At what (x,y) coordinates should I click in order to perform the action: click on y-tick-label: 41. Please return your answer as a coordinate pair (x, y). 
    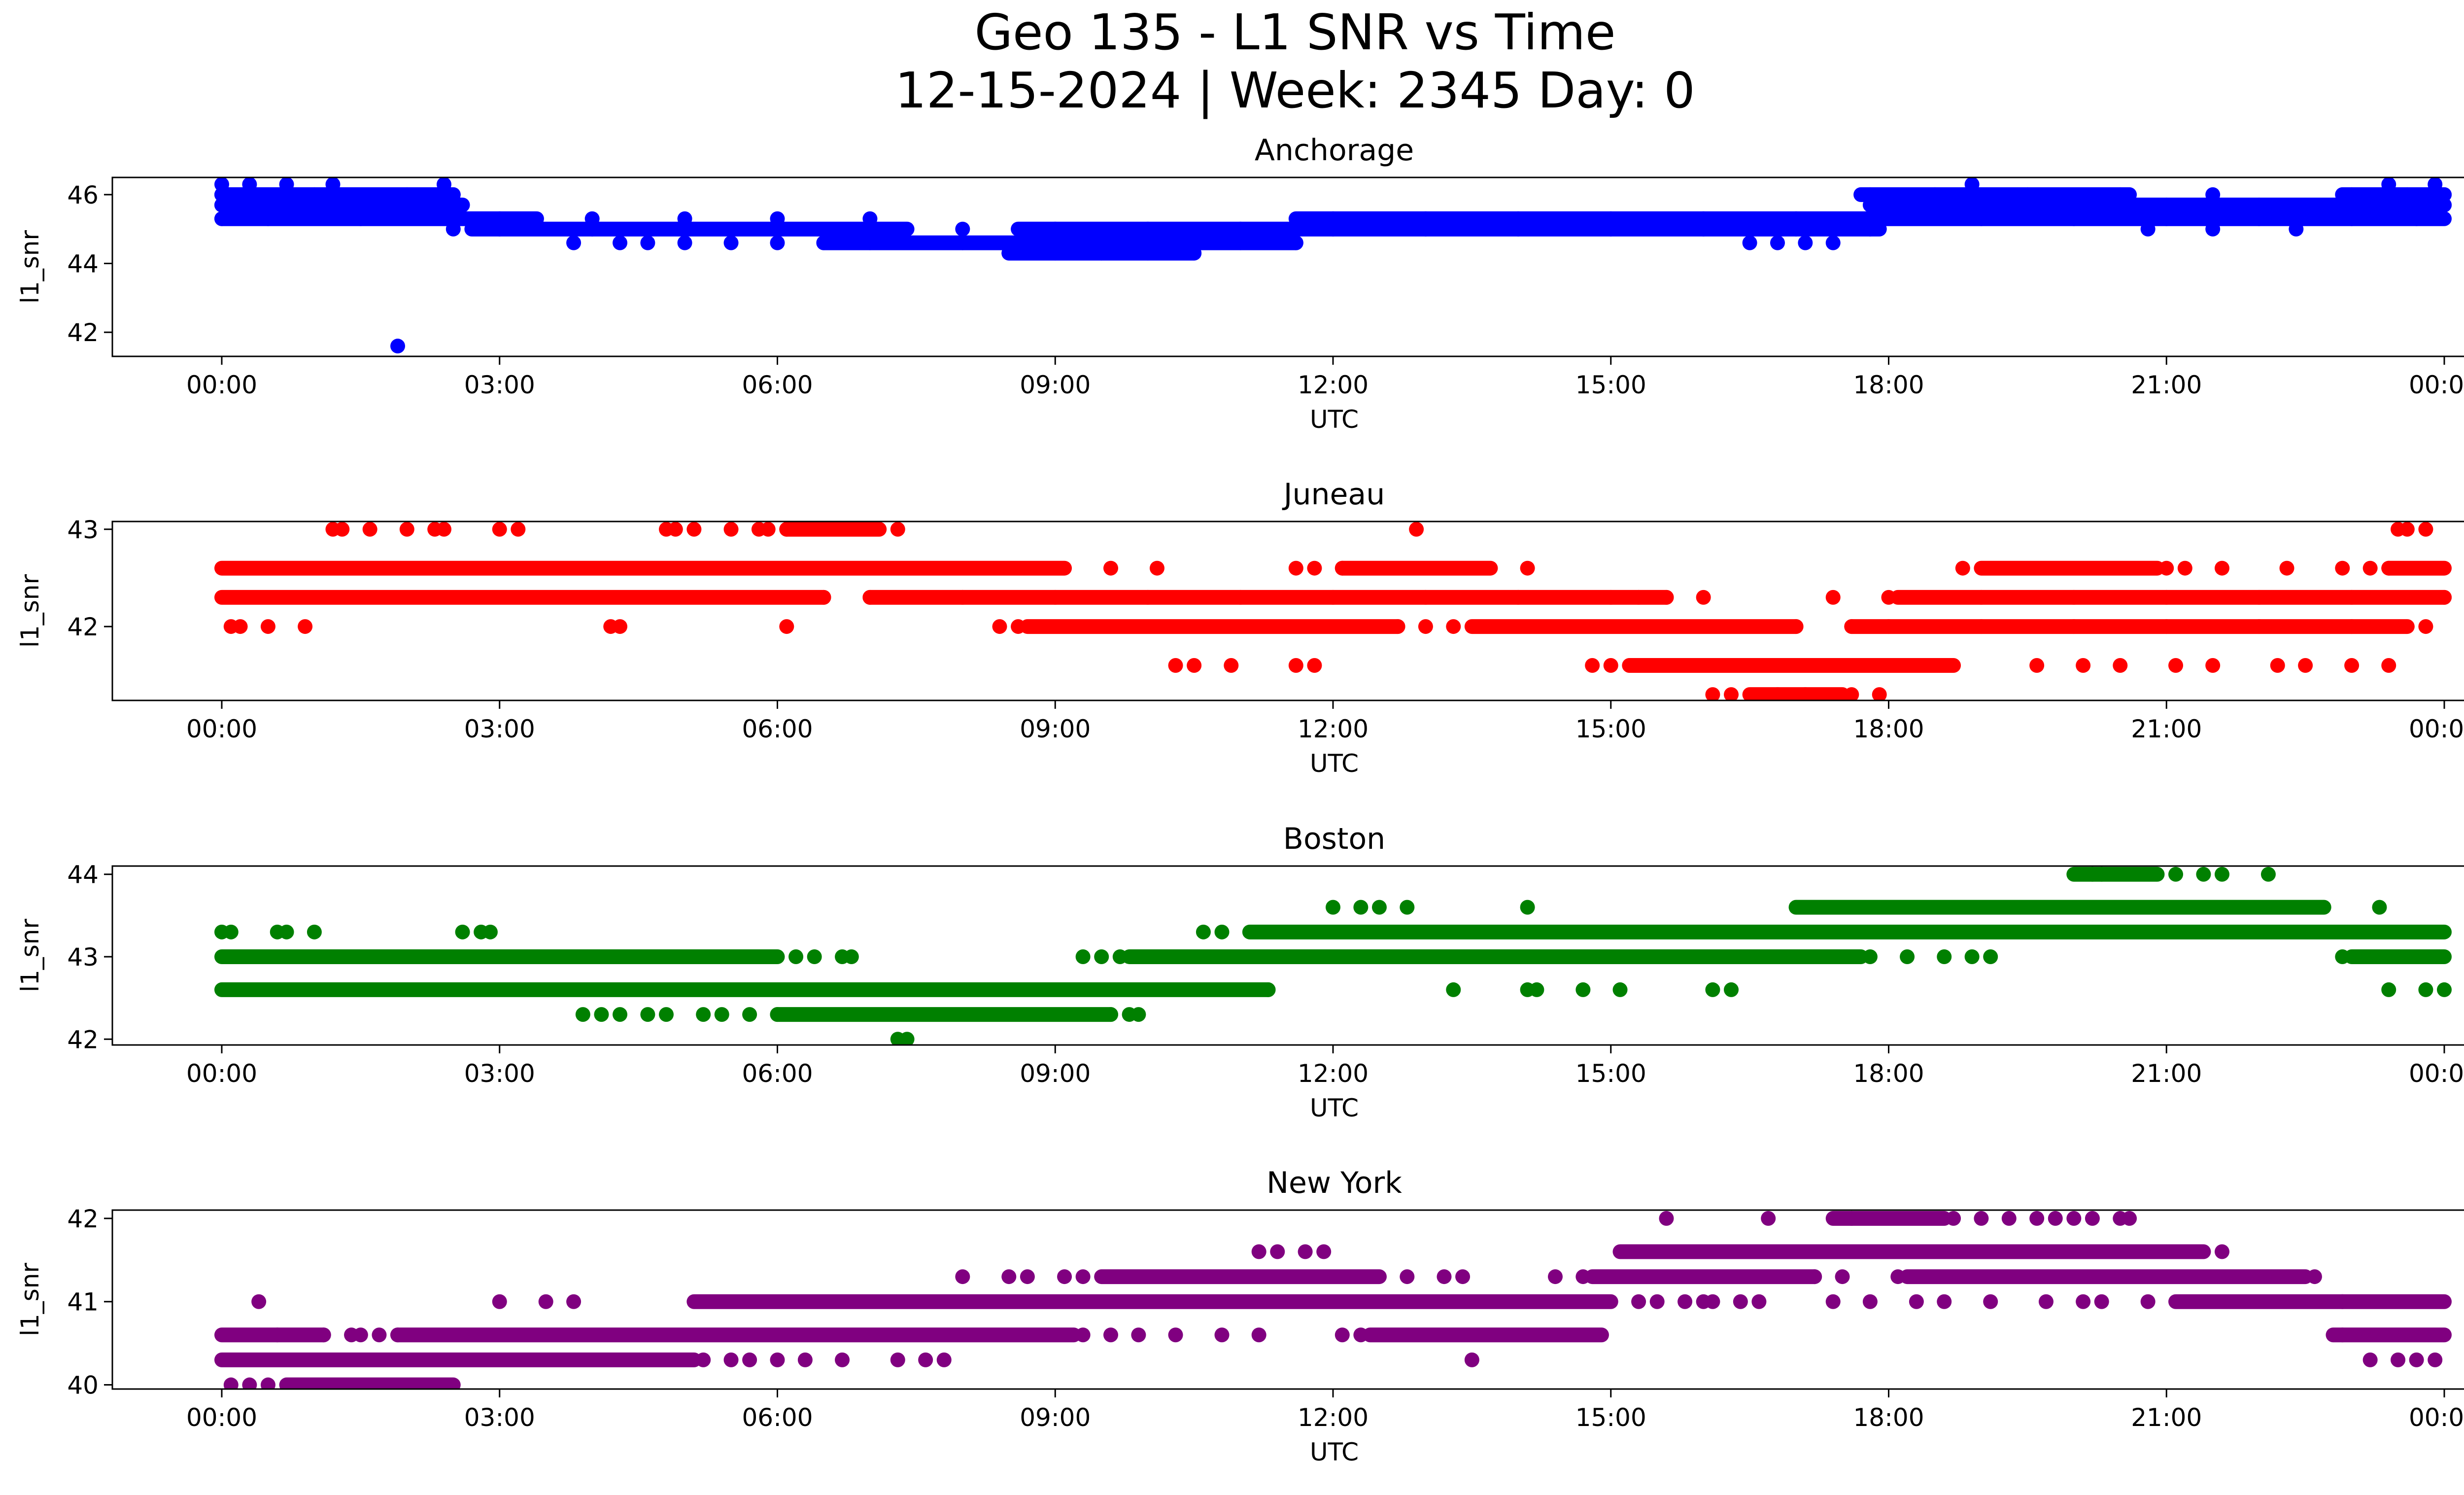
    Looking at the image, I should click on (83, 1302).